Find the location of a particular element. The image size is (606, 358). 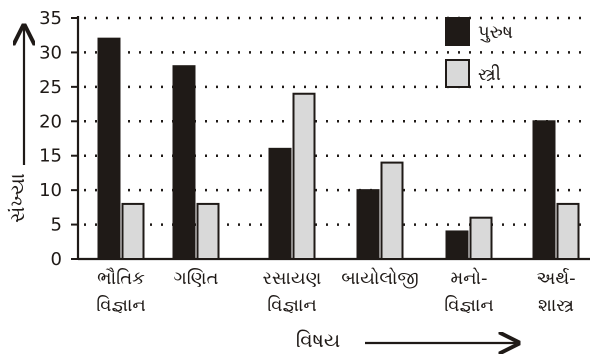

x-tick-label: ભૌતિક is located at coordinates (121, 278).